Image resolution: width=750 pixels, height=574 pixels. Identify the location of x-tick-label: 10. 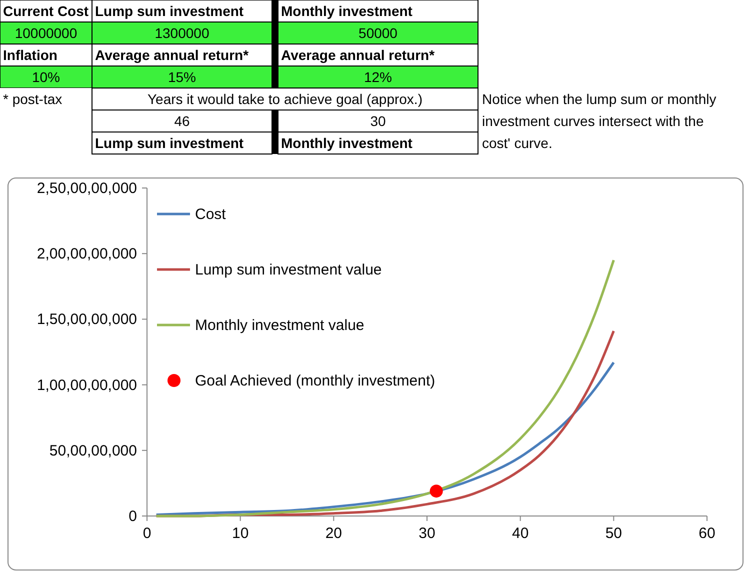
(240, 533).